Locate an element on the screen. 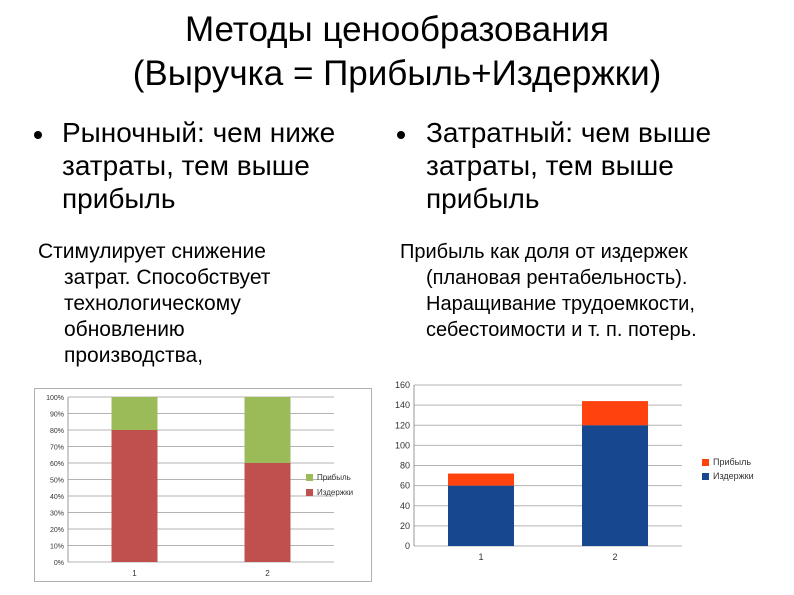  y-tick-label: 0% is located at coordinates (59, 563).